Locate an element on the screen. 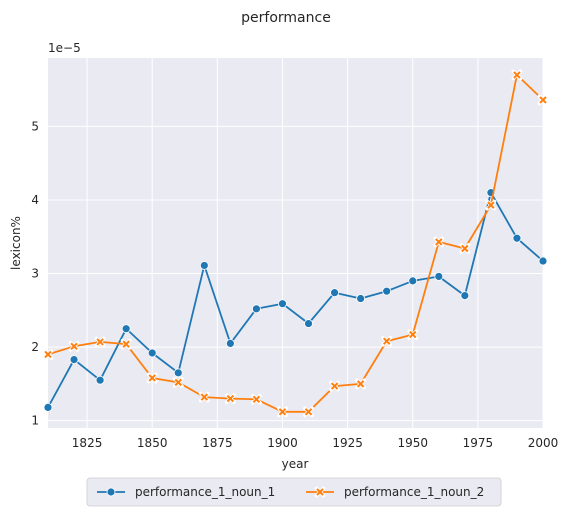 This screenshot has width=563, height=515. x-tick-label: 1975 is located at coordinates (478, 443).